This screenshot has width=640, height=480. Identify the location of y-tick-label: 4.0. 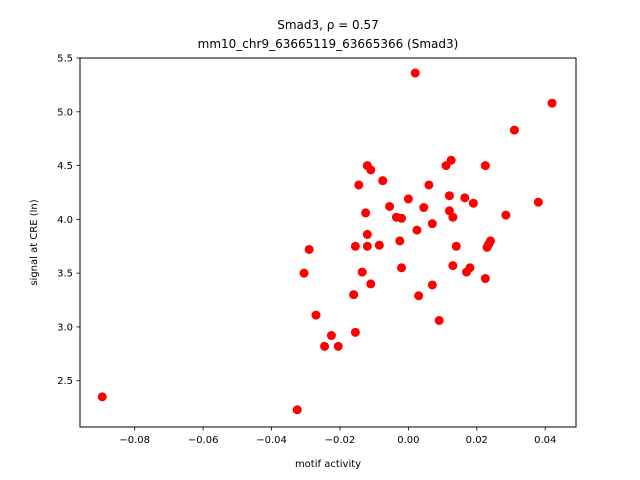
(65, 220).